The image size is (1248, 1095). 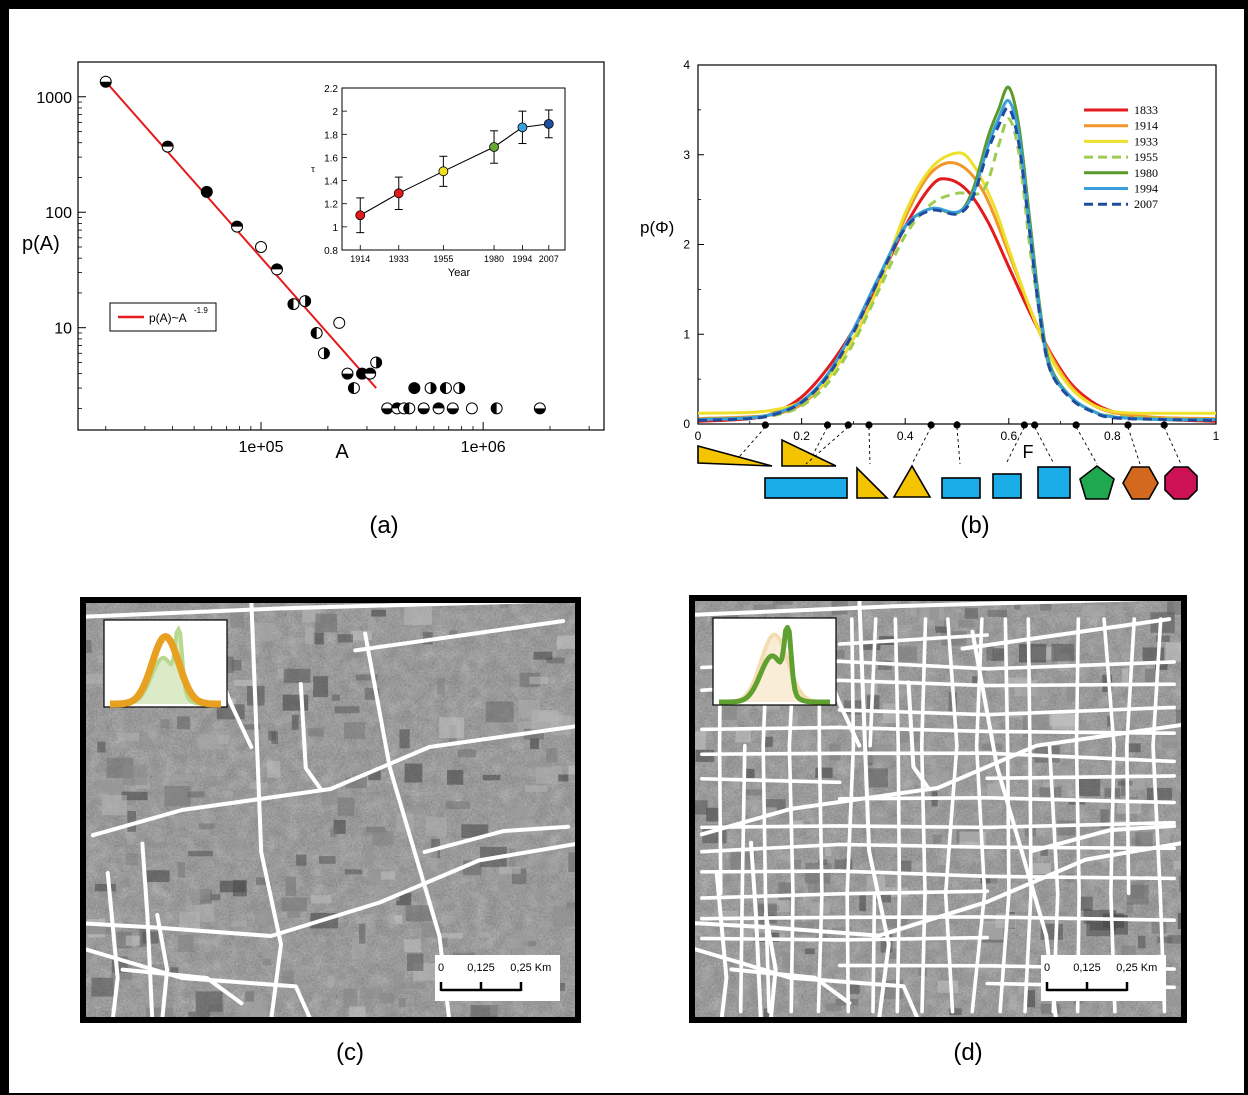 I want to click on inset-ytick-label: 1.2, so click(x=331, y=205).